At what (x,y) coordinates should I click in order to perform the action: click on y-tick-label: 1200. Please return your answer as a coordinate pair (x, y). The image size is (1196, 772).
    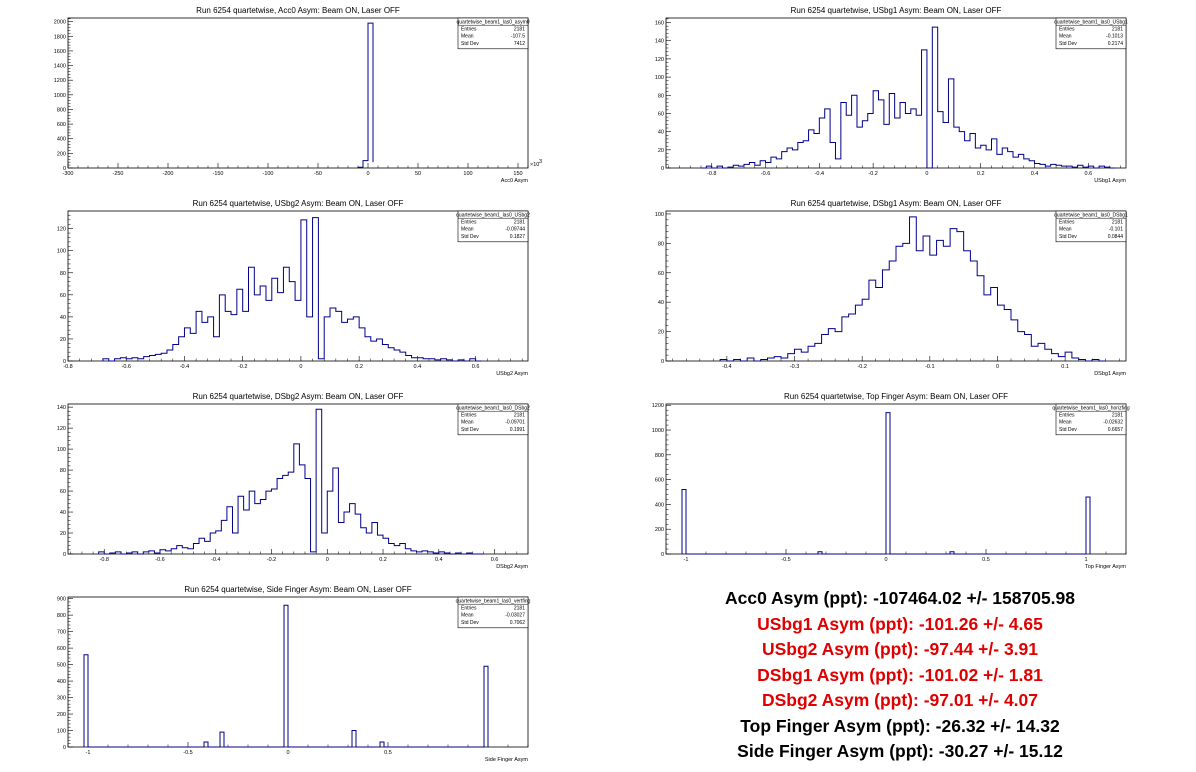
    Looking at the image, I should click on (658, 406).